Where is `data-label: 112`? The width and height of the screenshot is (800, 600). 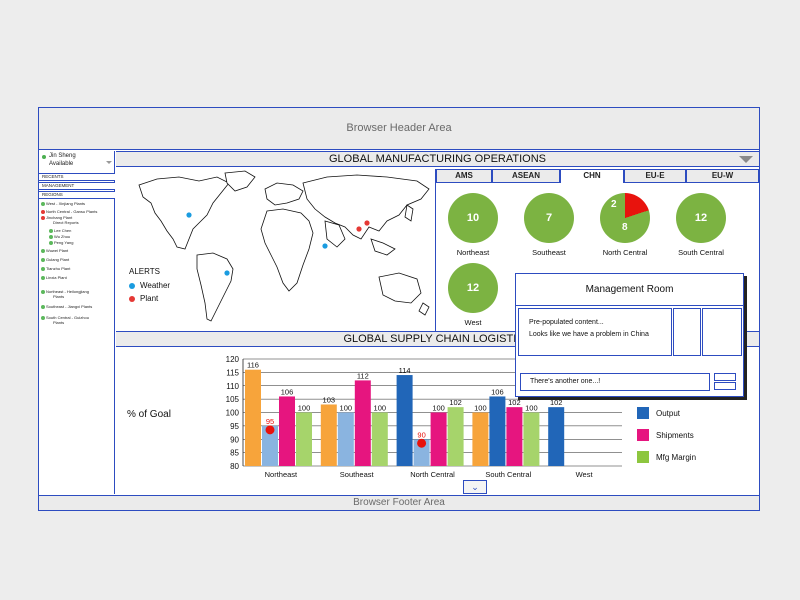 data-label: 112 is located at coordinates (363, 375).